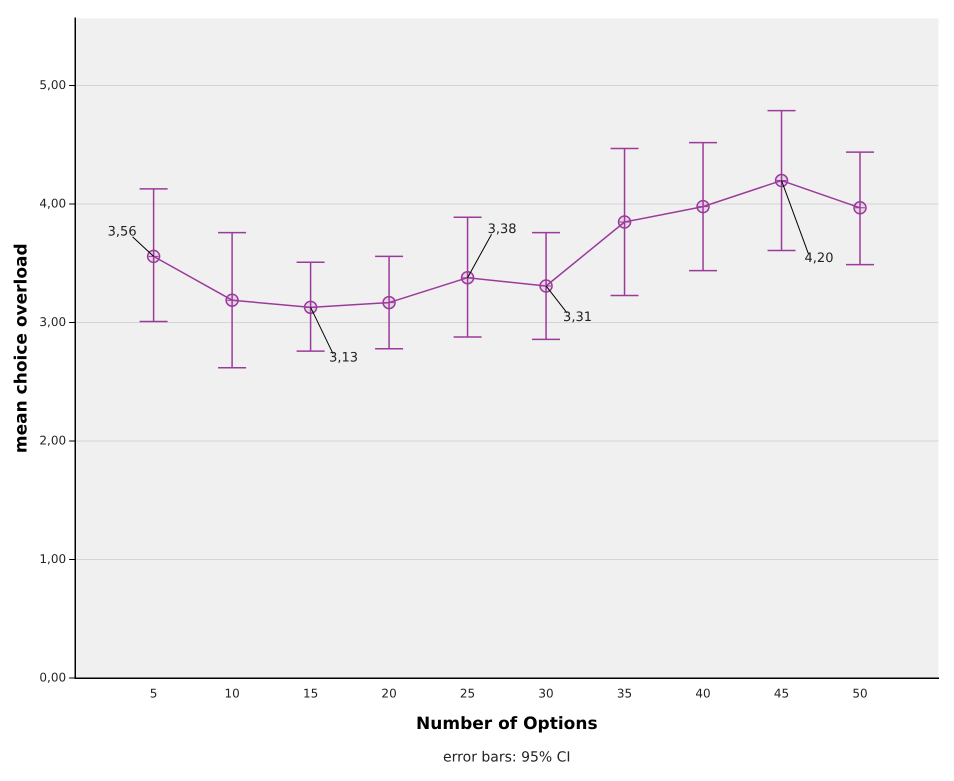  I want to click on text: error bars: 95% CI, so click(507, 758).